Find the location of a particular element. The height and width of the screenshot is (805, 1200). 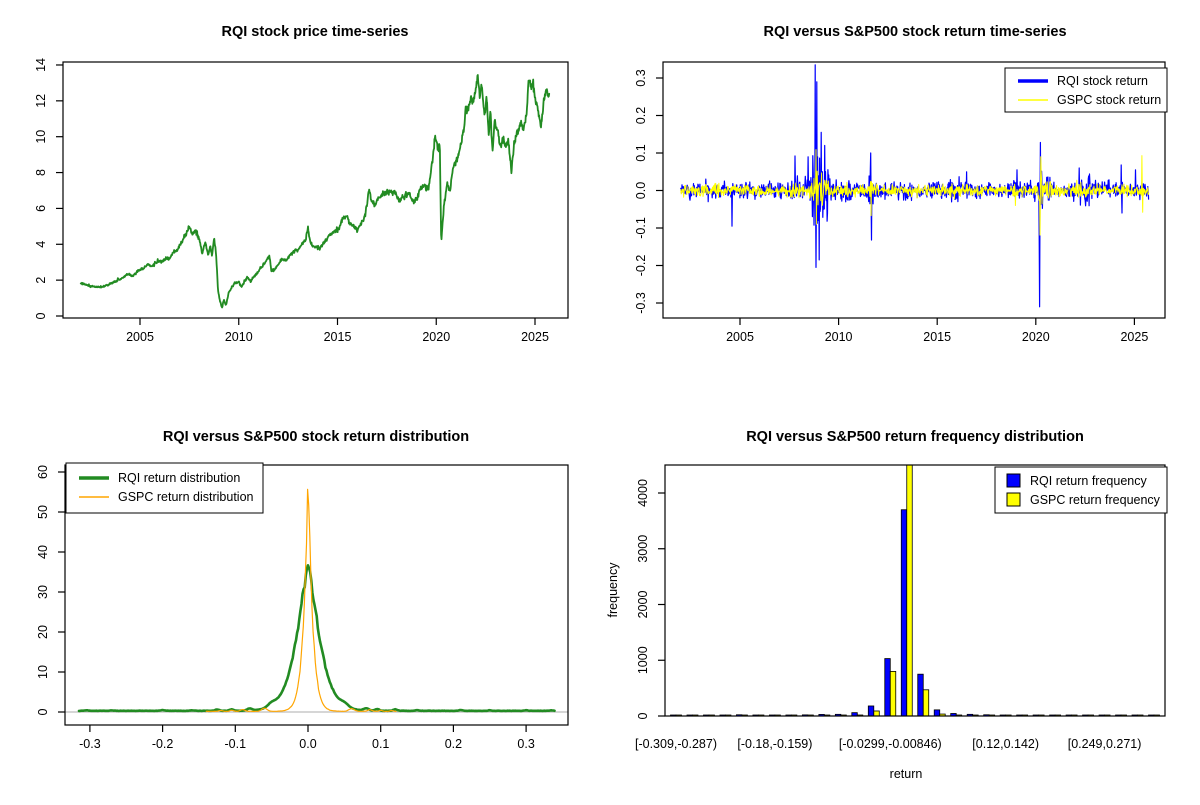

x-tick-label: 0.1 is located at coordinates (380, 744).